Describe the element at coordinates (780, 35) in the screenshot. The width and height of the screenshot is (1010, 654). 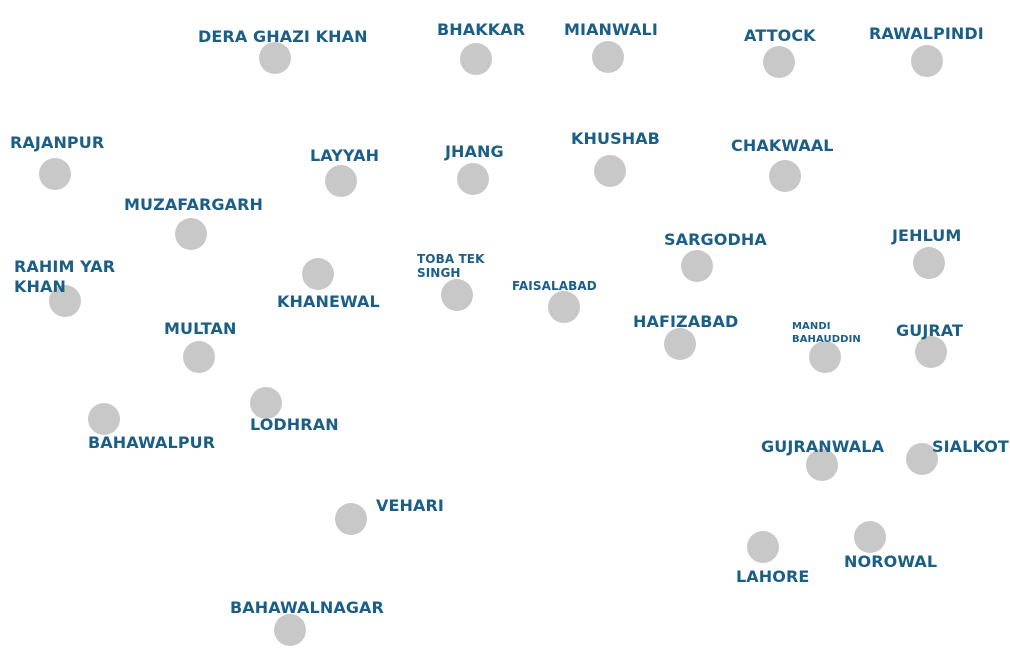
I see `district-label: ATTOCK` at that location.